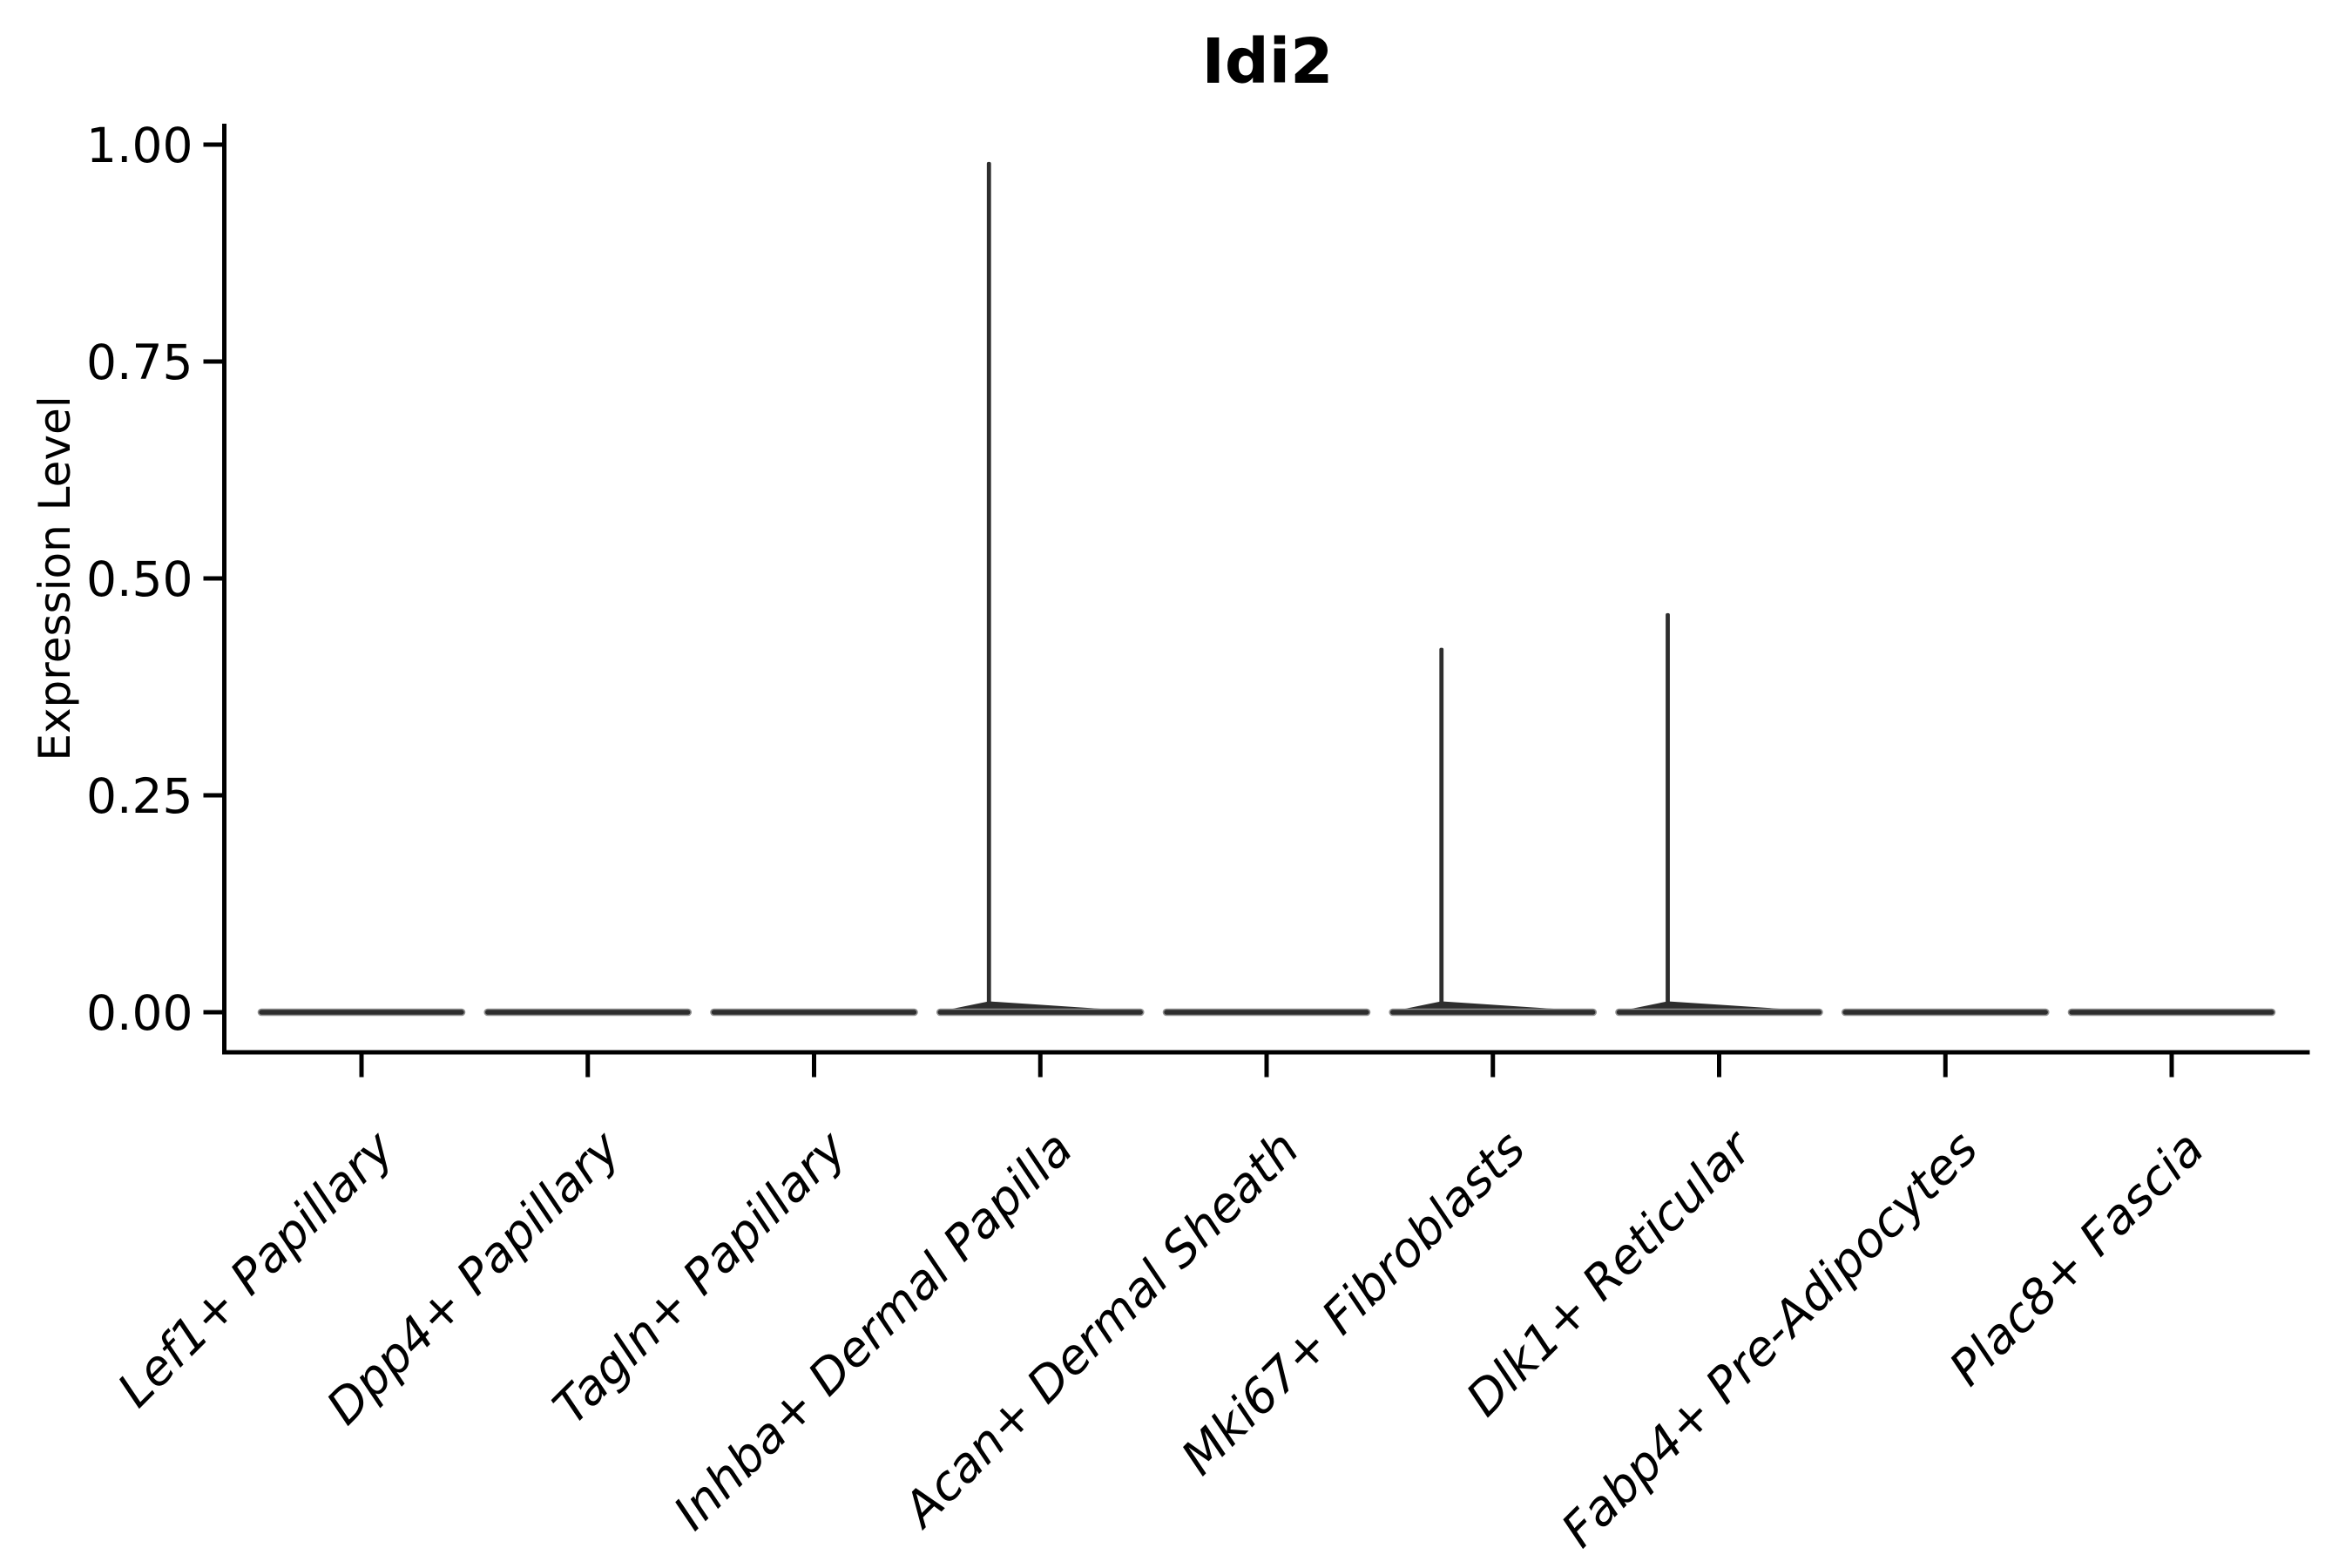  What do you see at coordinates (1266, 1053) in the screenshot?
I see `x-axis-line` at bounding box center [1266, 1053].